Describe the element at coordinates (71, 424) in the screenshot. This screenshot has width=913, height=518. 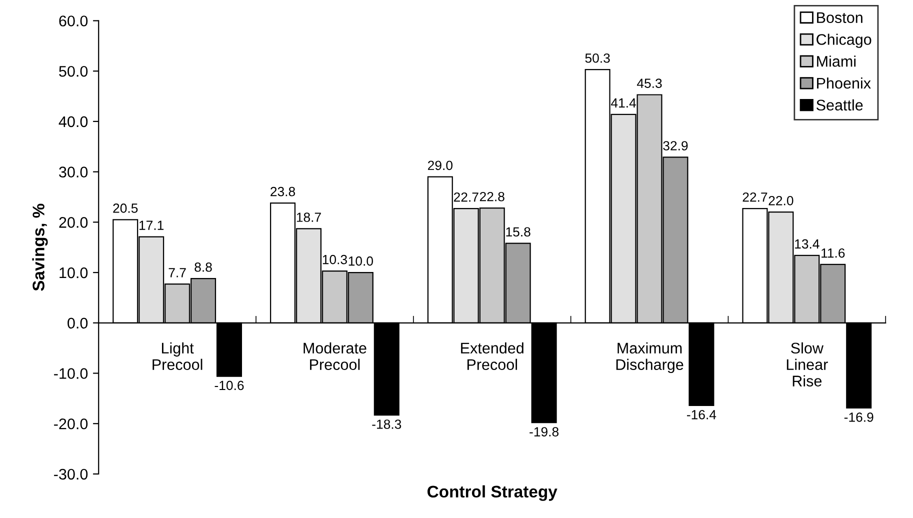
I see `y-tick-label: -20.0` at that location.